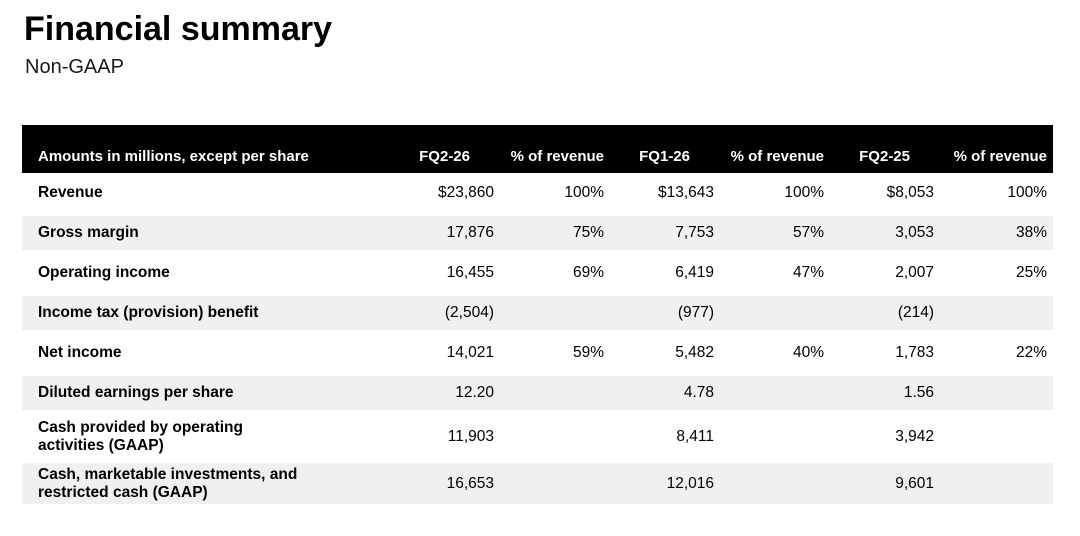 The image size is (1080, 536). What do you see at coordinates (450, 149) in the screenshot?
I see `column-header-fq2-26: FQ2-26` at bounding box center [450, 149].